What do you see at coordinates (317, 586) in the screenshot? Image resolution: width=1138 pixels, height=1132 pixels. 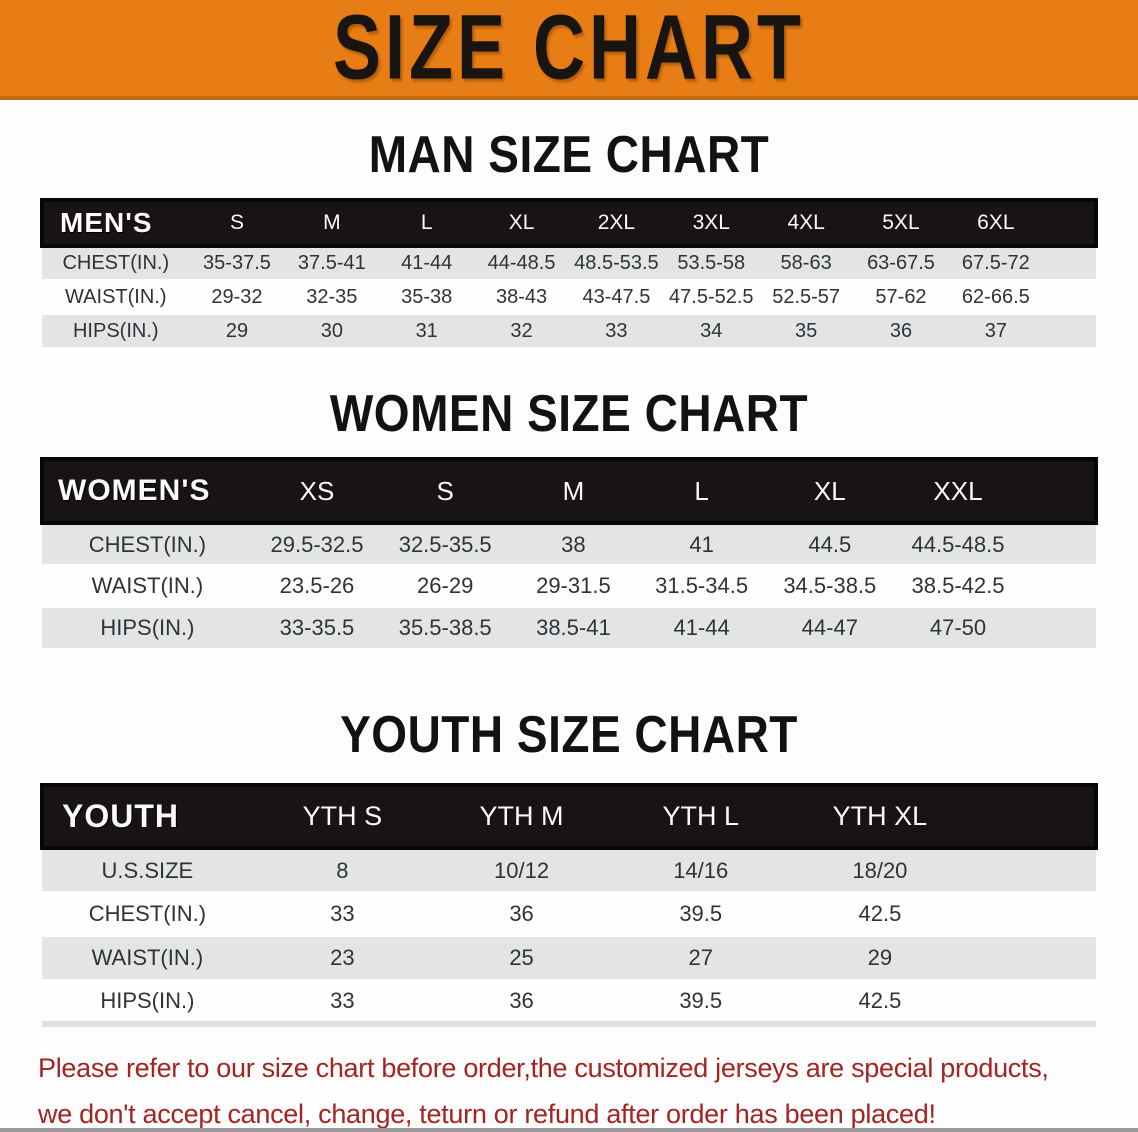 I see `cell-value: 23.5-26` at bounding box center [317, 586].